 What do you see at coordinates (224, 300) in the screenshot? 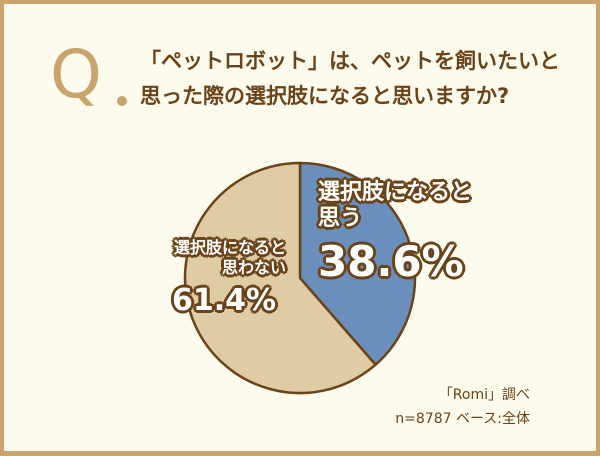
I see `label-no-percent: 61.4%` at bounding box center [224, 300].